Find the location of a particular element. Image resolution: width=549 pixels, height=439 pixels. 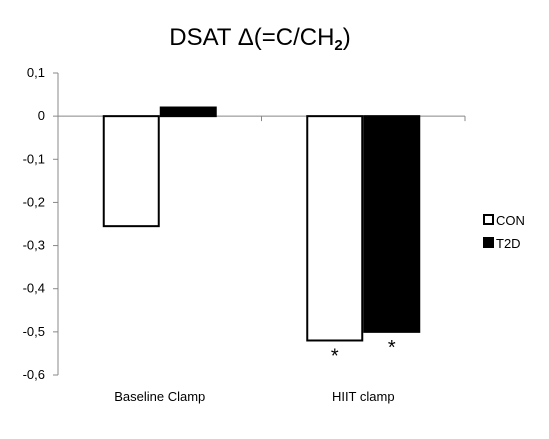

y-tick-label: -0,4 is located at coordinates (34, 288).